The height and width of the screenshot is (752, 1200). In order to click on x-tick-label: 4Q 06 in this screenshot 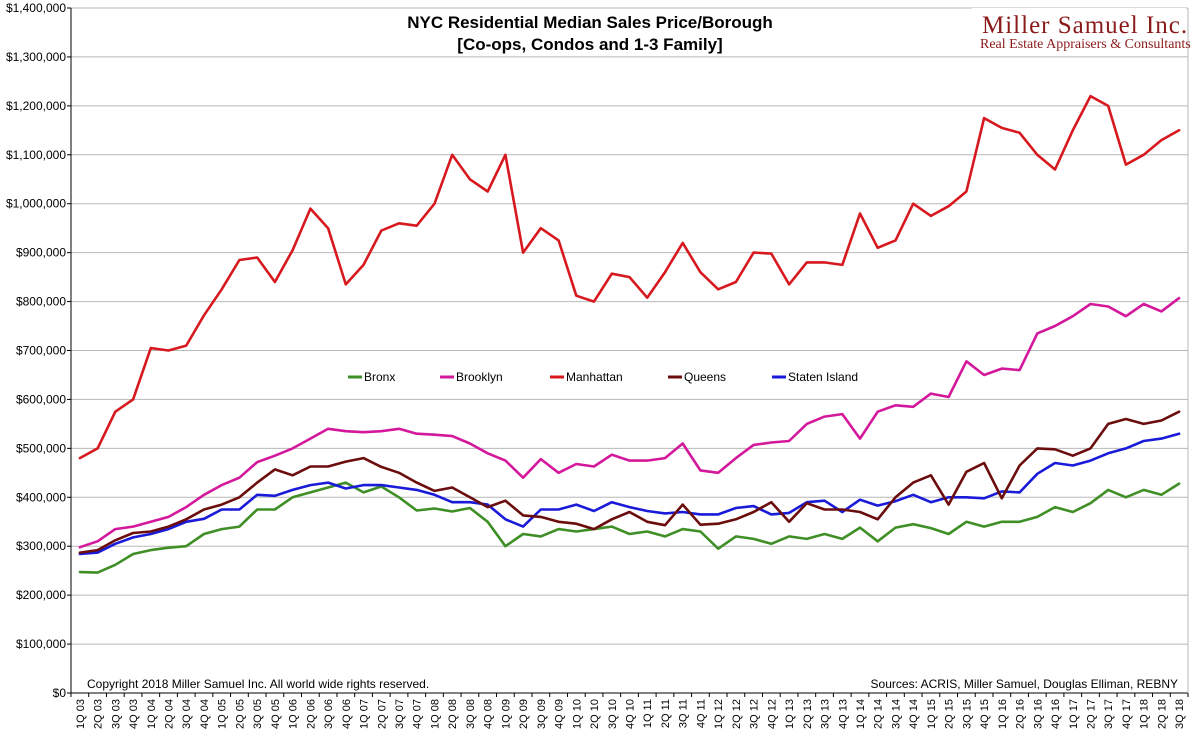, I will do `click(347, 714)`.